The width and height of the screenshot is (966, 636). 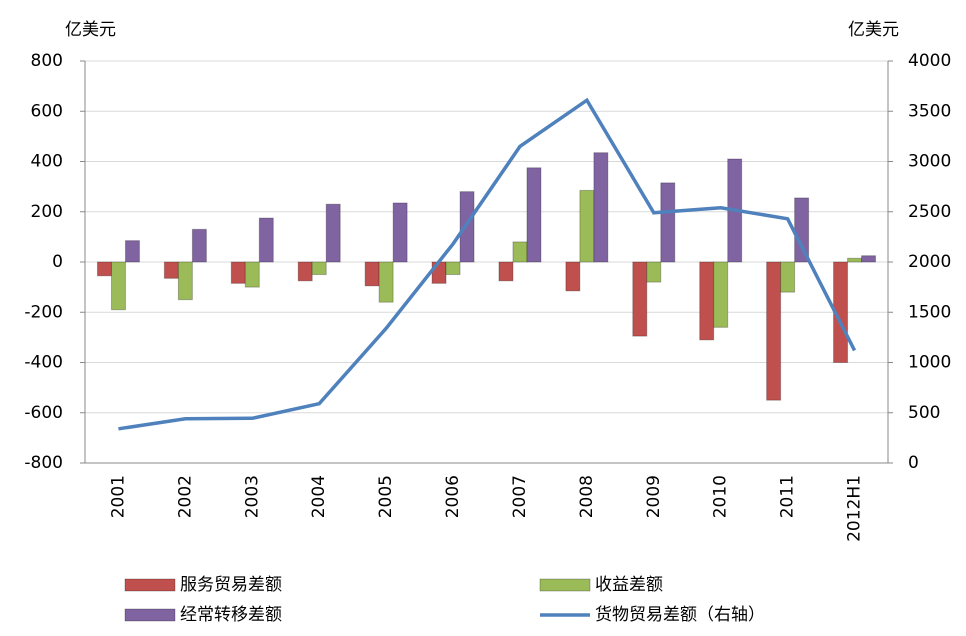 I want to click on y-tick-label: -400, so click(x=43, y=363).